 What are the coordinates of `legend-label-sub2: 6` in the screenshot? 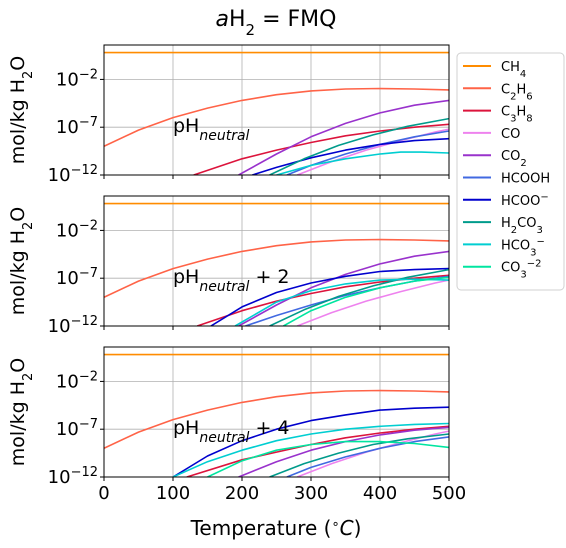 It's located at (529, 96).